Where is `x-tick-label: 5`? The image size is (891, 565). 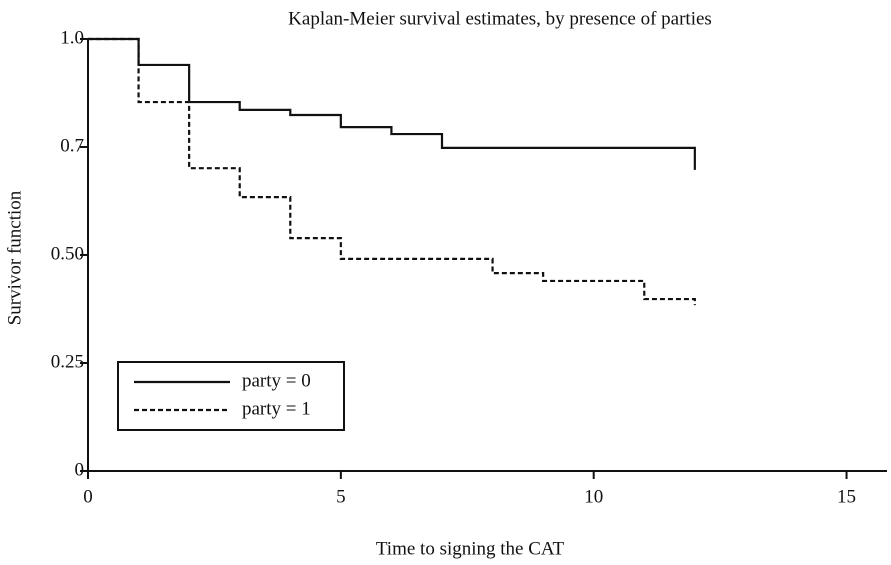
x-tick-label: 5 is located at coordinates (341, 496).